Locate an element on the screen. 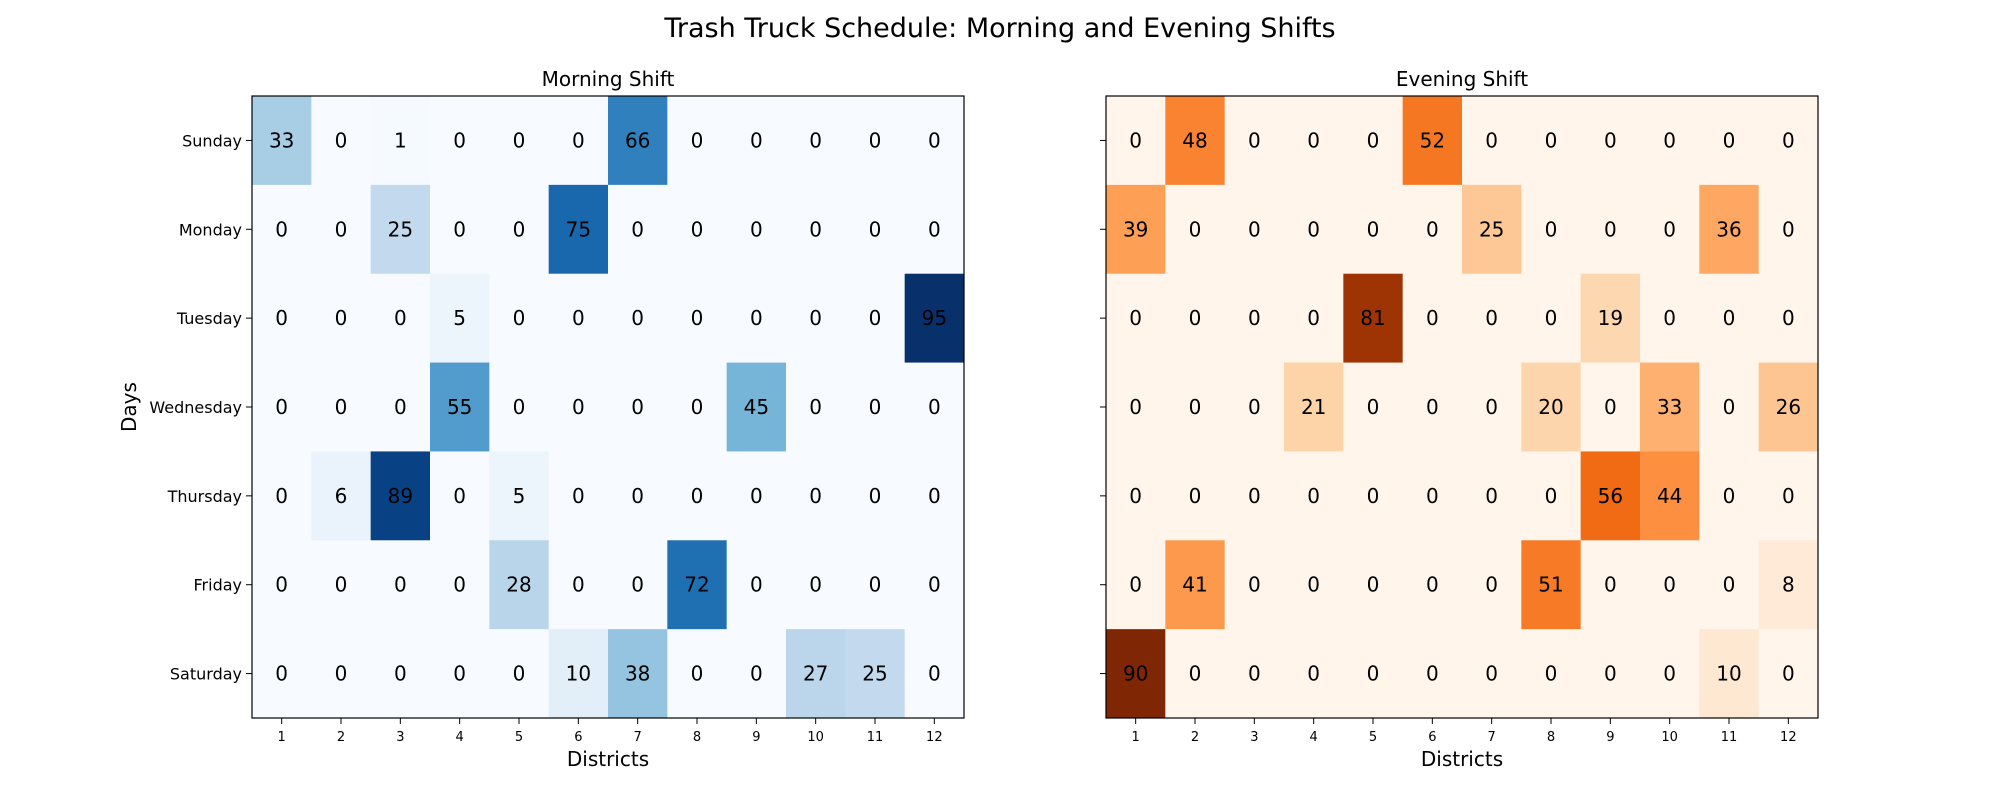 This screenshot has width=2000, height=800. x-tick-label: 1 is located at coordinates (1136, 737).